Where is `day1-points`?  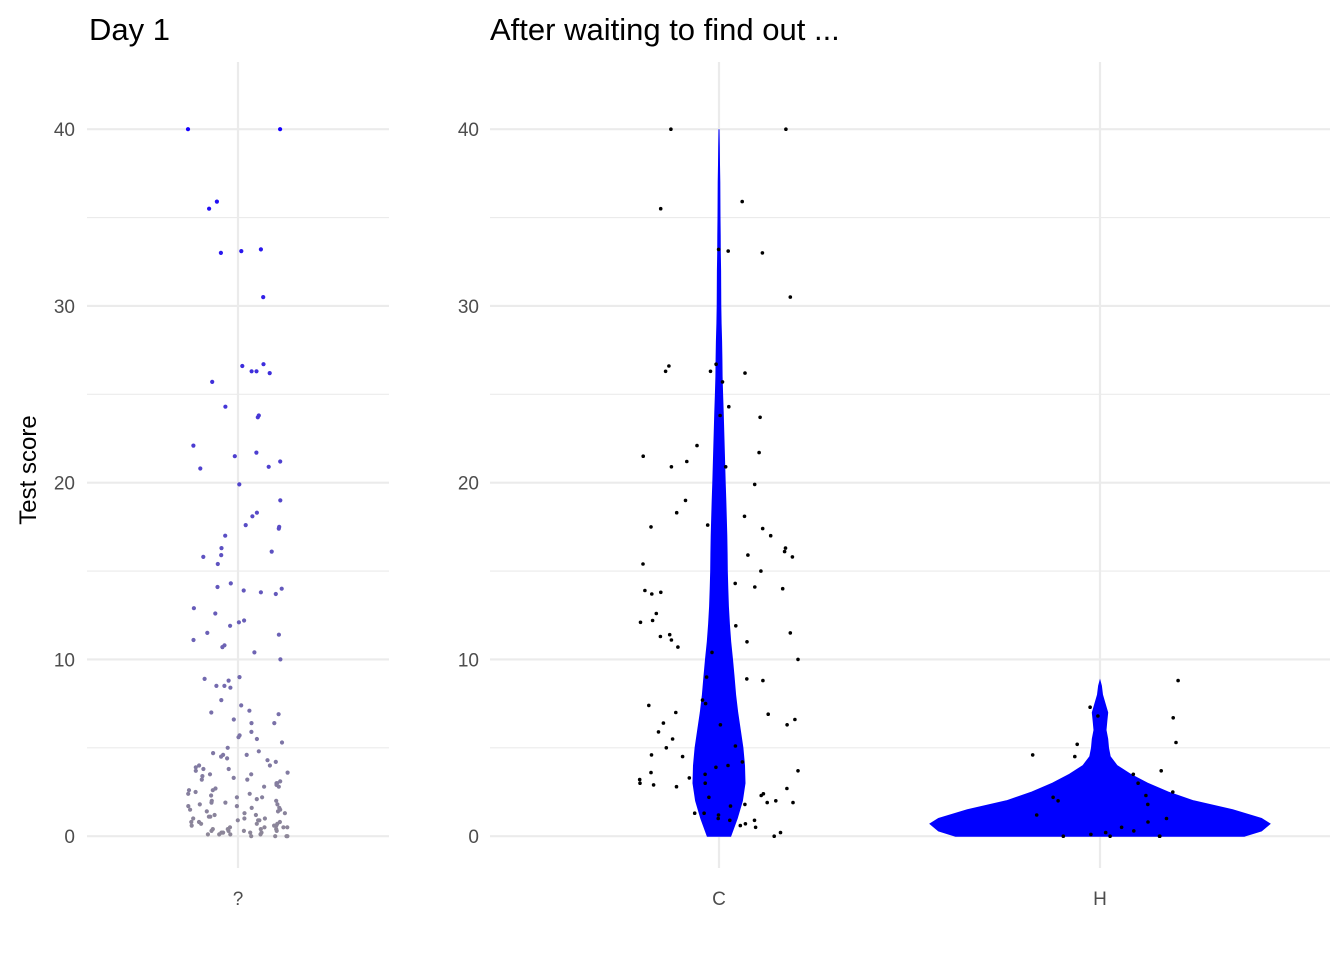 day1-points is located at coordinates (237, 483).